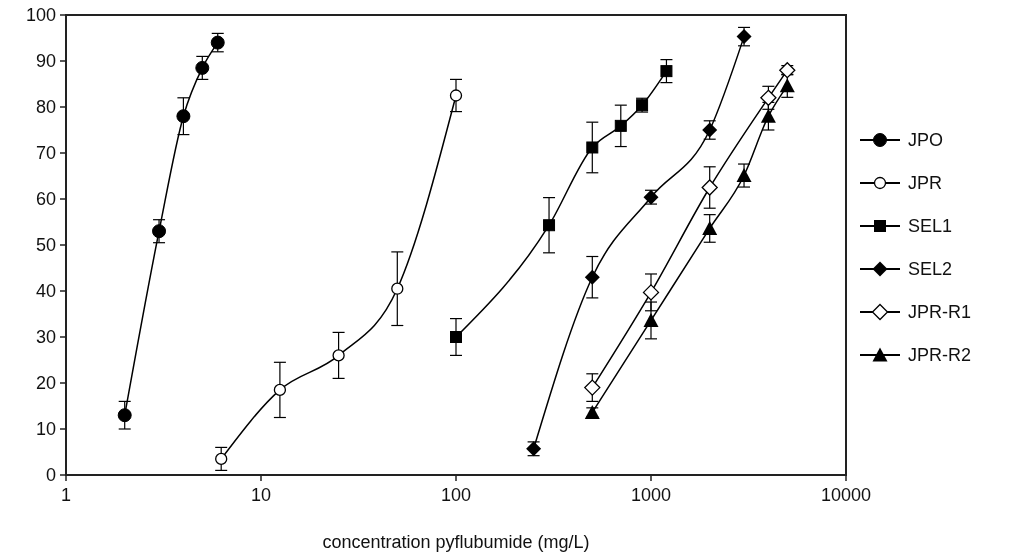  Describe the element at coordinates (45, 383) in the screenshot. I see `y-tick-label: 20` at that location.